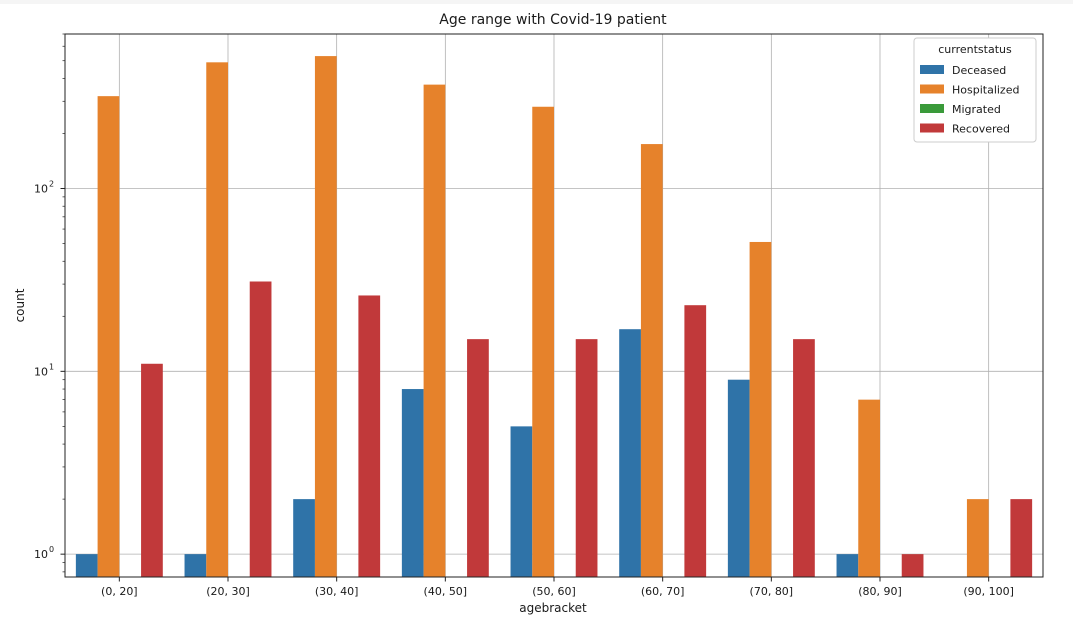 The width and height of the screenshot is (1073, 629). What do you see at coordinates (976, 109) in the screenshot?
I see `legend-label-migrated: Migrated` at bounding box center [976, 109].